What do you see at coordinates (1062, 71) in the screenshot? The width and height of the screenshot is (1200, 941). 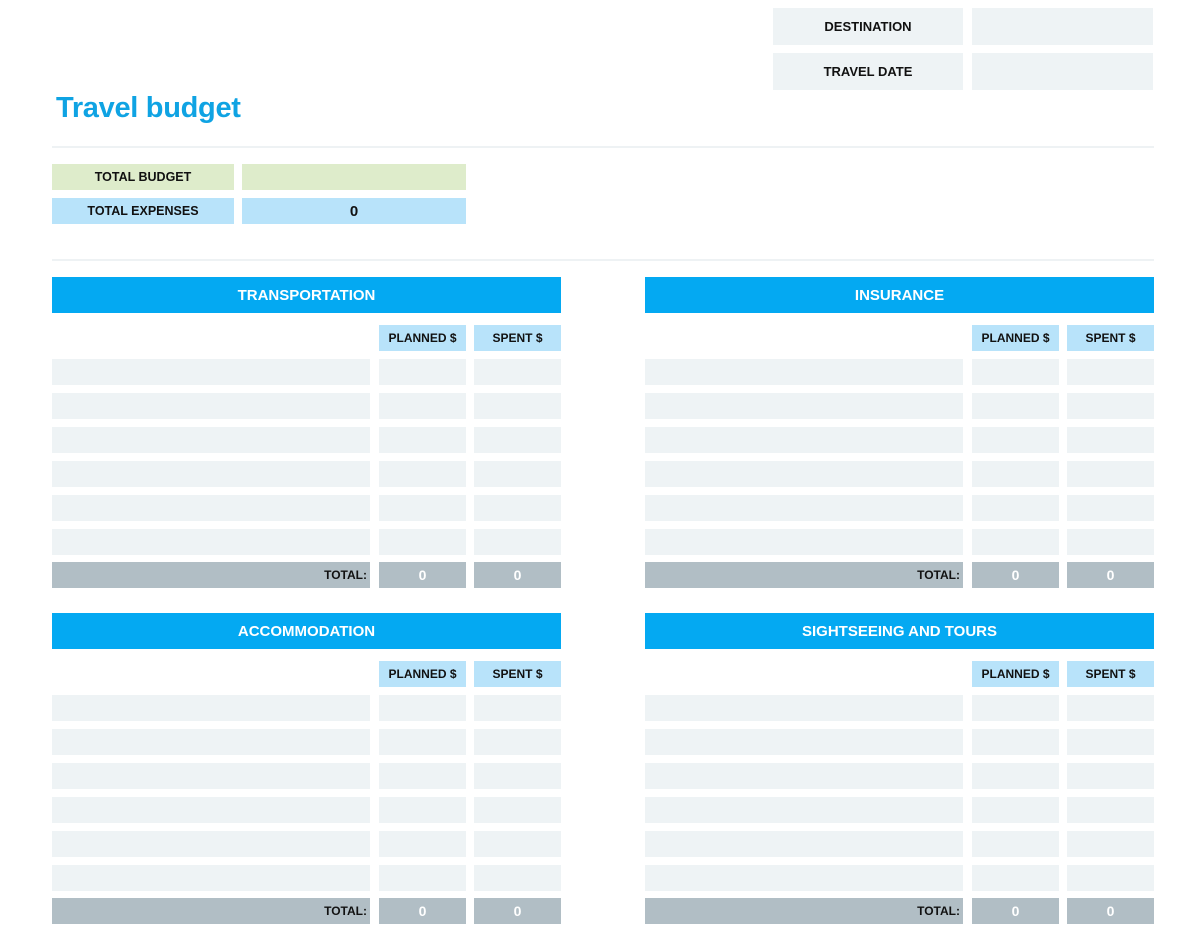 I see `travel-date-field` at bounding box center [1062, 71].